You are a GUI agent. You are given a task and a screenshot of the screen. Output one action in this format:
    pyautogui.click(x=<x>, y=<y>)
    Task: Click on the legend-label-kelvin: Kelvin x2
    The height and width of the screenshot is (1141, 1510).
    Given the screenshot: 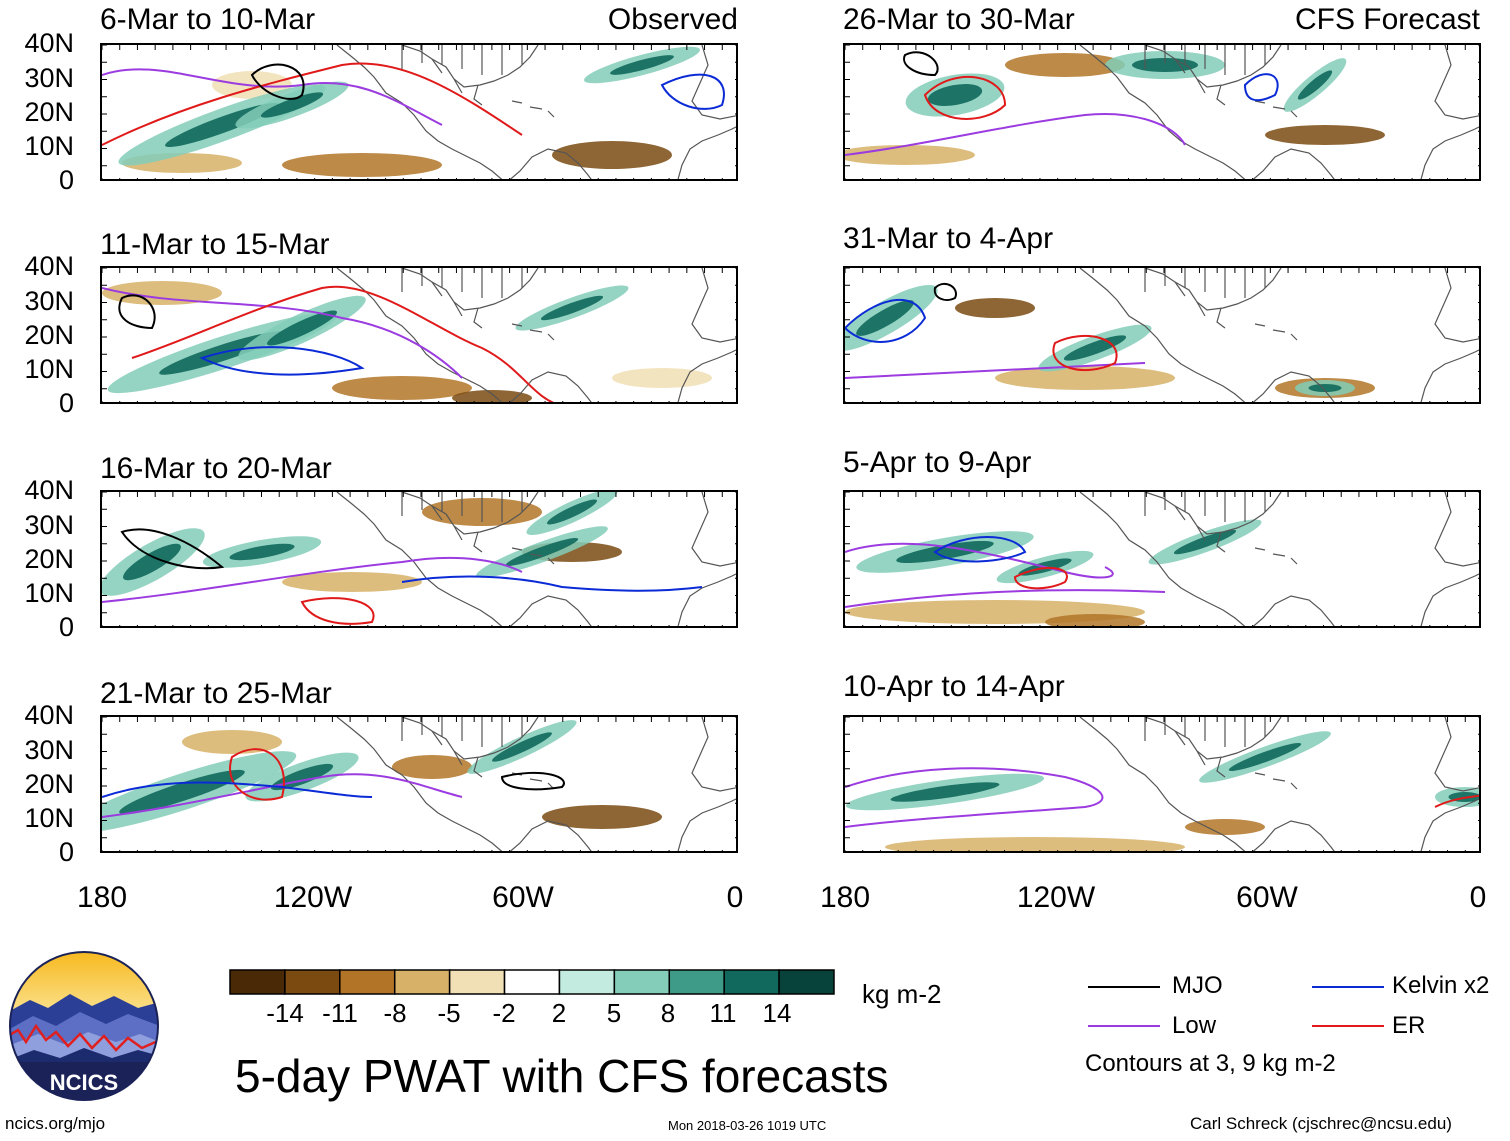 What is the action you would take?
    pyautogui.click(x=1441, y=985)
    